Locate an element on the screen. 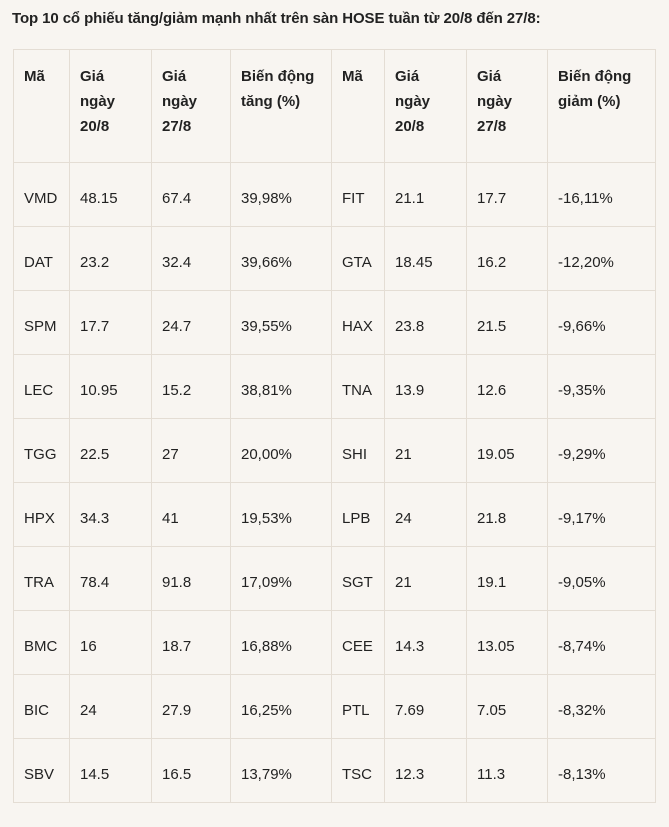  cell-price-end-up: 27.9 is located at coordinates (191, 706).